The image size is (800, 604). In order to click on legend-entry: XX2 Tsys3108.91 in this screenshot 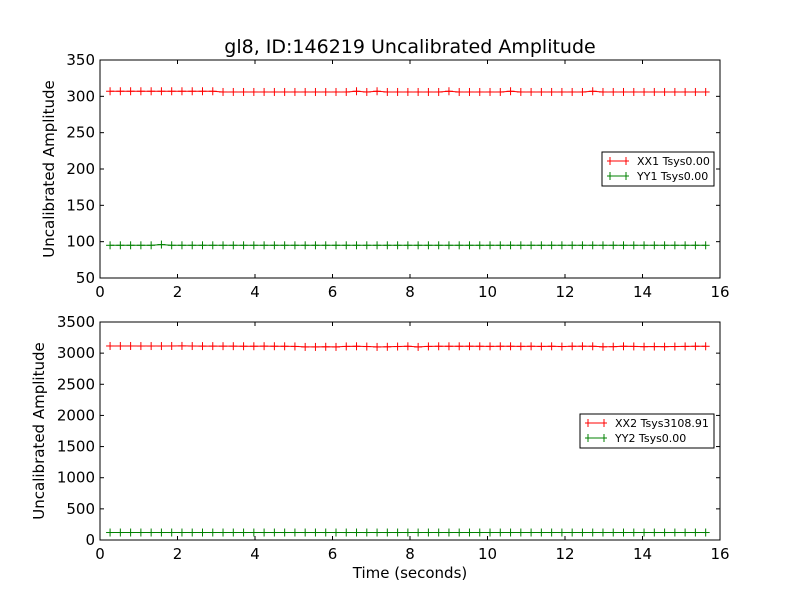, I will do `click(647, 423)`.